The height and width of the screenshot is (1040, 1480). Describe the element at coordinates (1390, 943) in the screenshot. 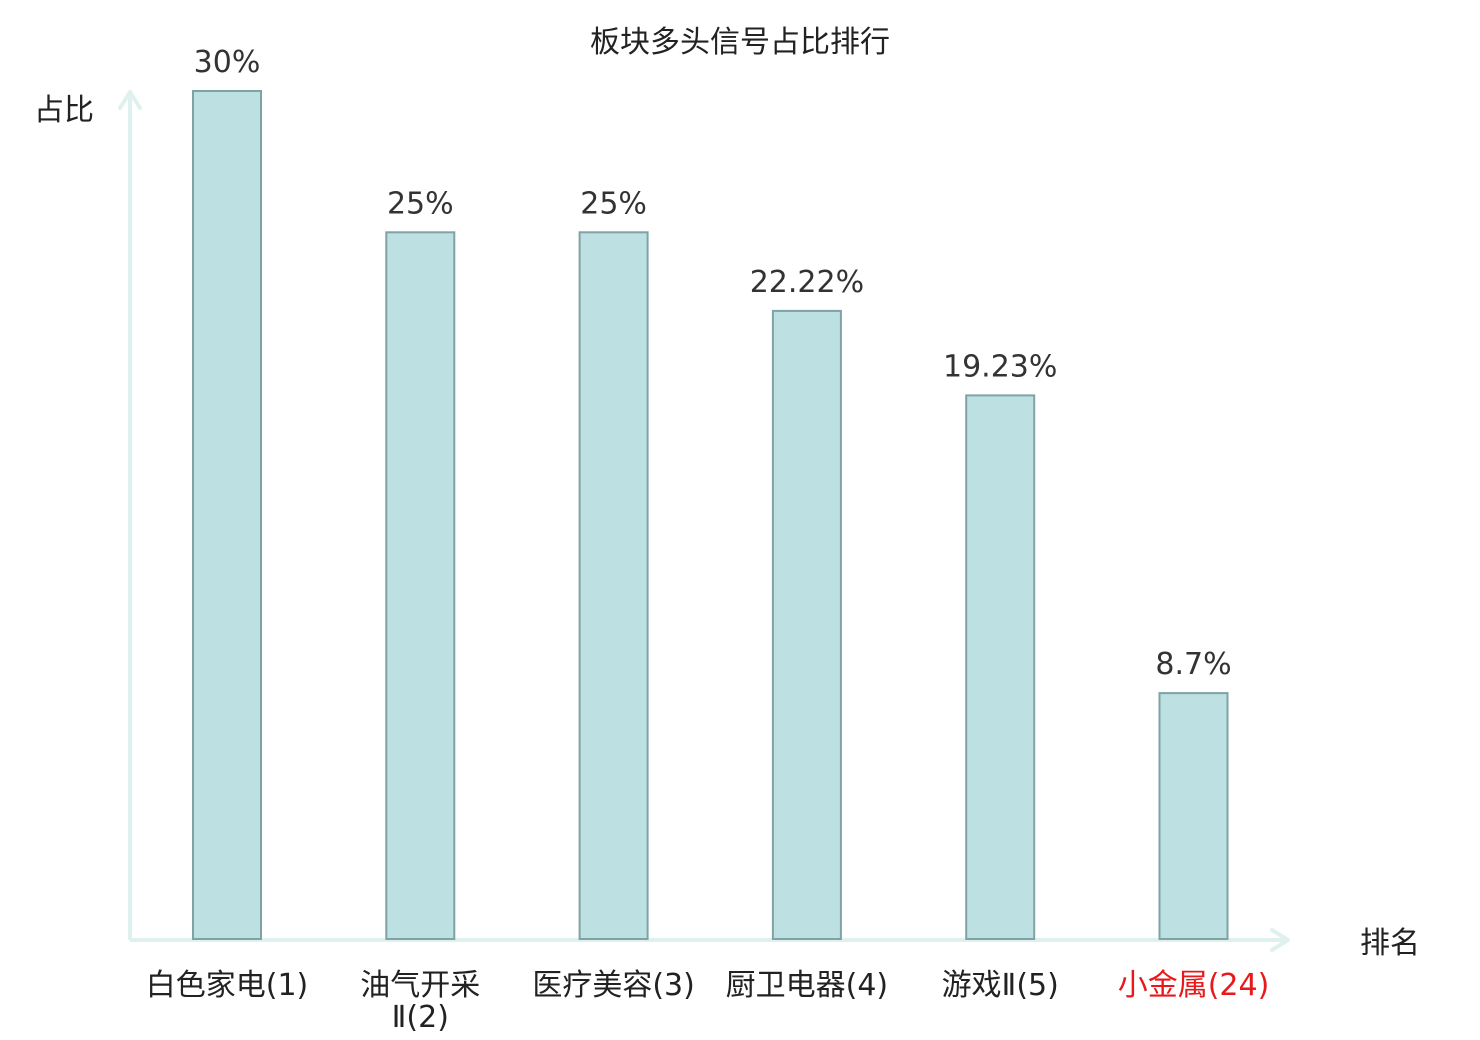

I see `x-axis-title: 排名` at that location.